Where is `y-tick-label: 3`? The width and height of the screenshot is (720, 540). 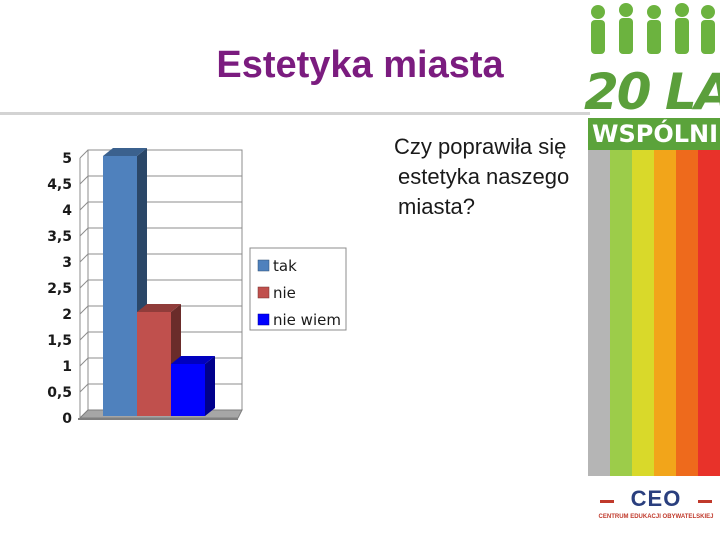
y-tick-label: 3 is located at coordinates (67, 263).